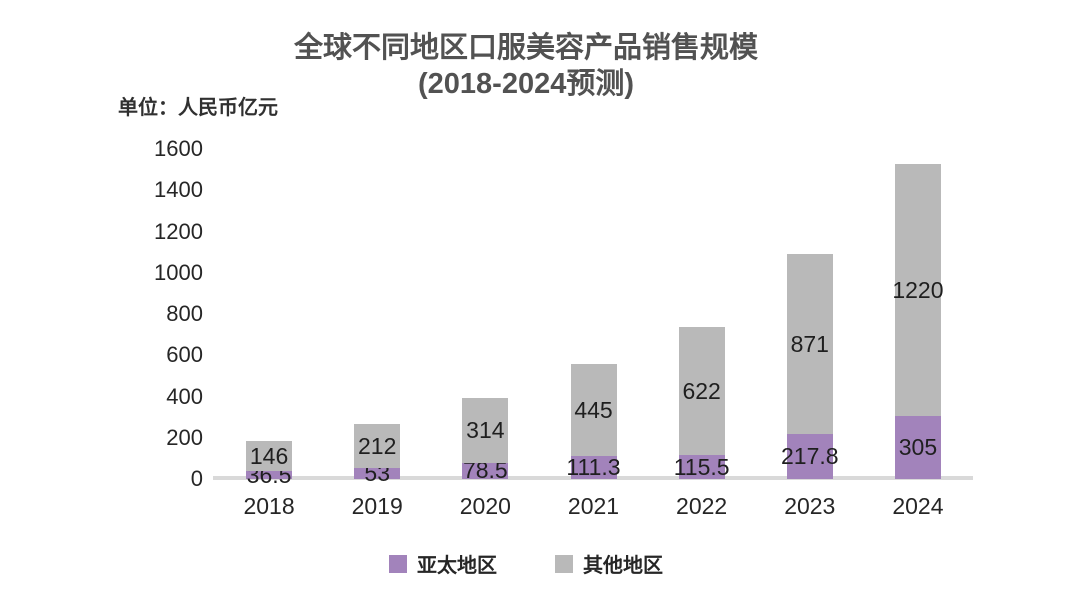  I want to click on y-tick-label: 0, so click(196, 478).